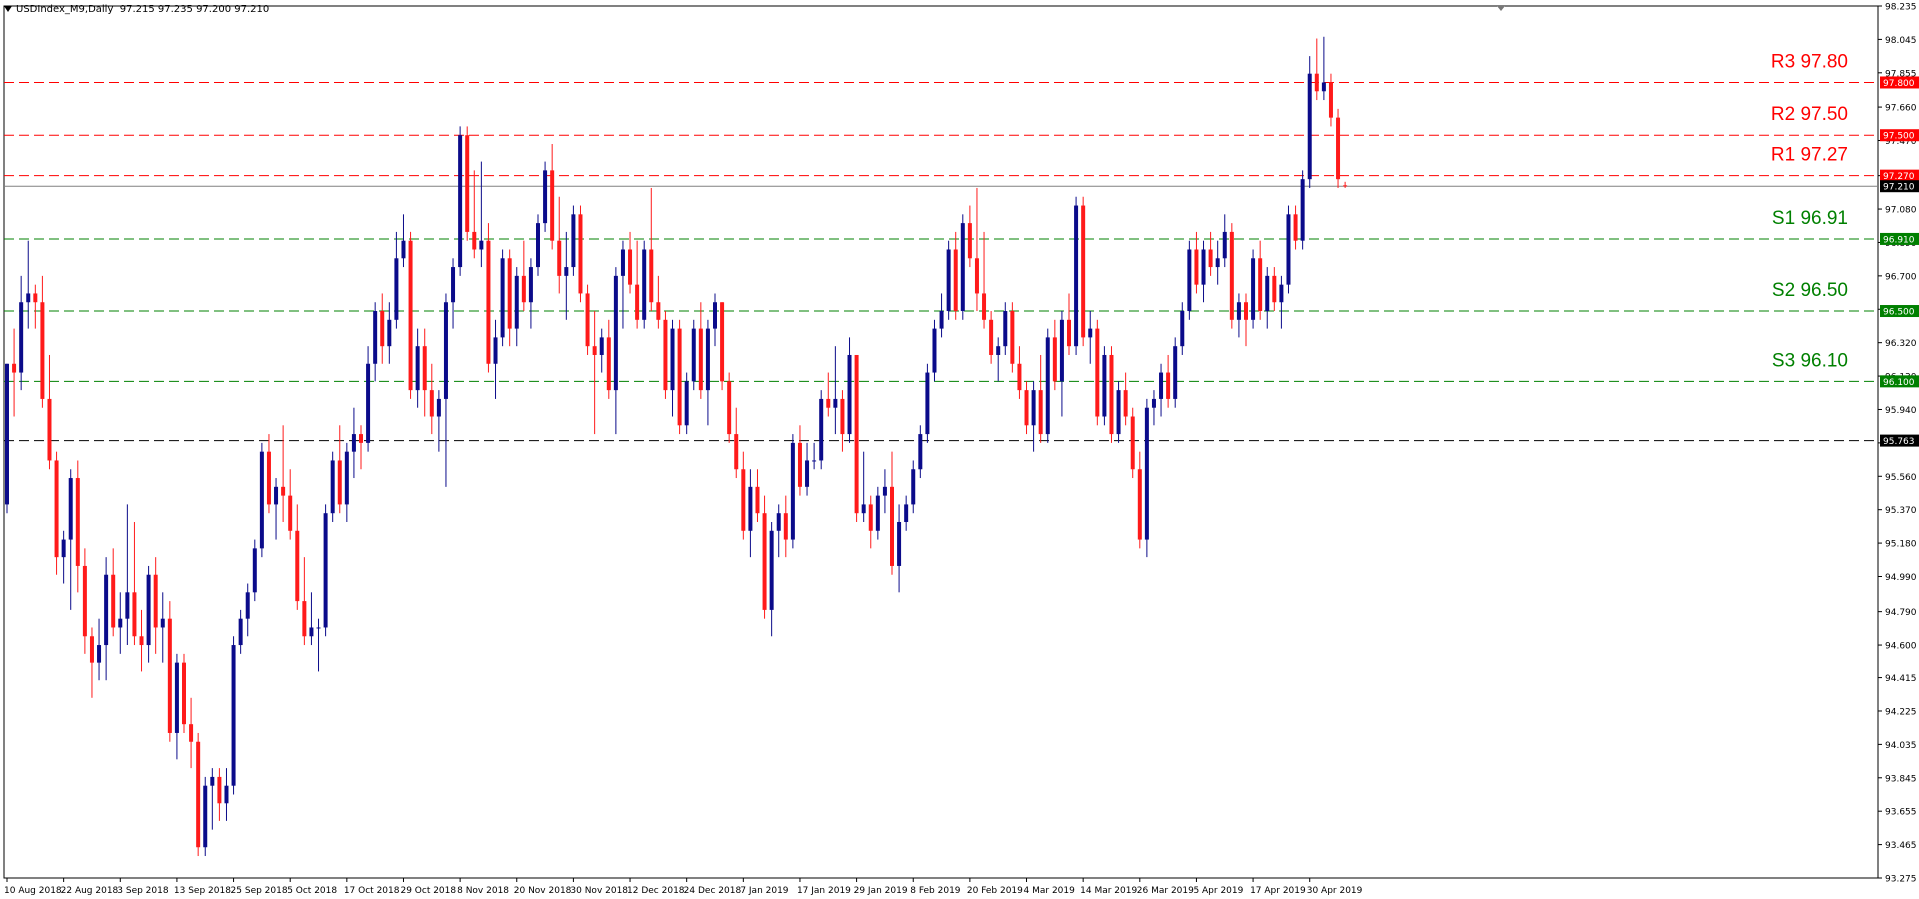 The height and width of the screenshot is (899, 1919). Describe the element at coordinates (1901, 846) in the screenshot. I see `y-tick-label: 93.465` at that location.